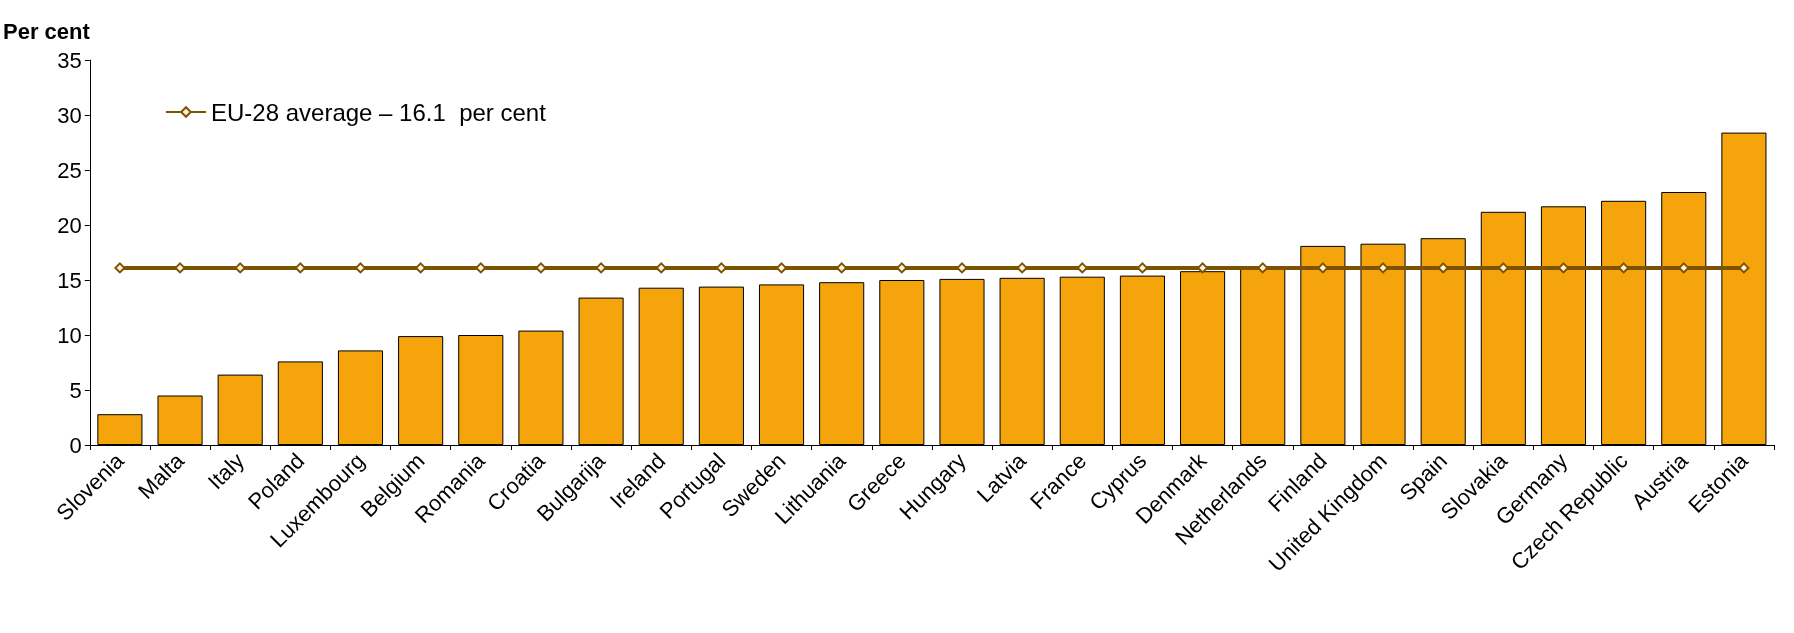  What do you see at coordinates (226, 471) in the screenshot?
I see `x-tick-label: Italy` at bounding box center [226, 471].